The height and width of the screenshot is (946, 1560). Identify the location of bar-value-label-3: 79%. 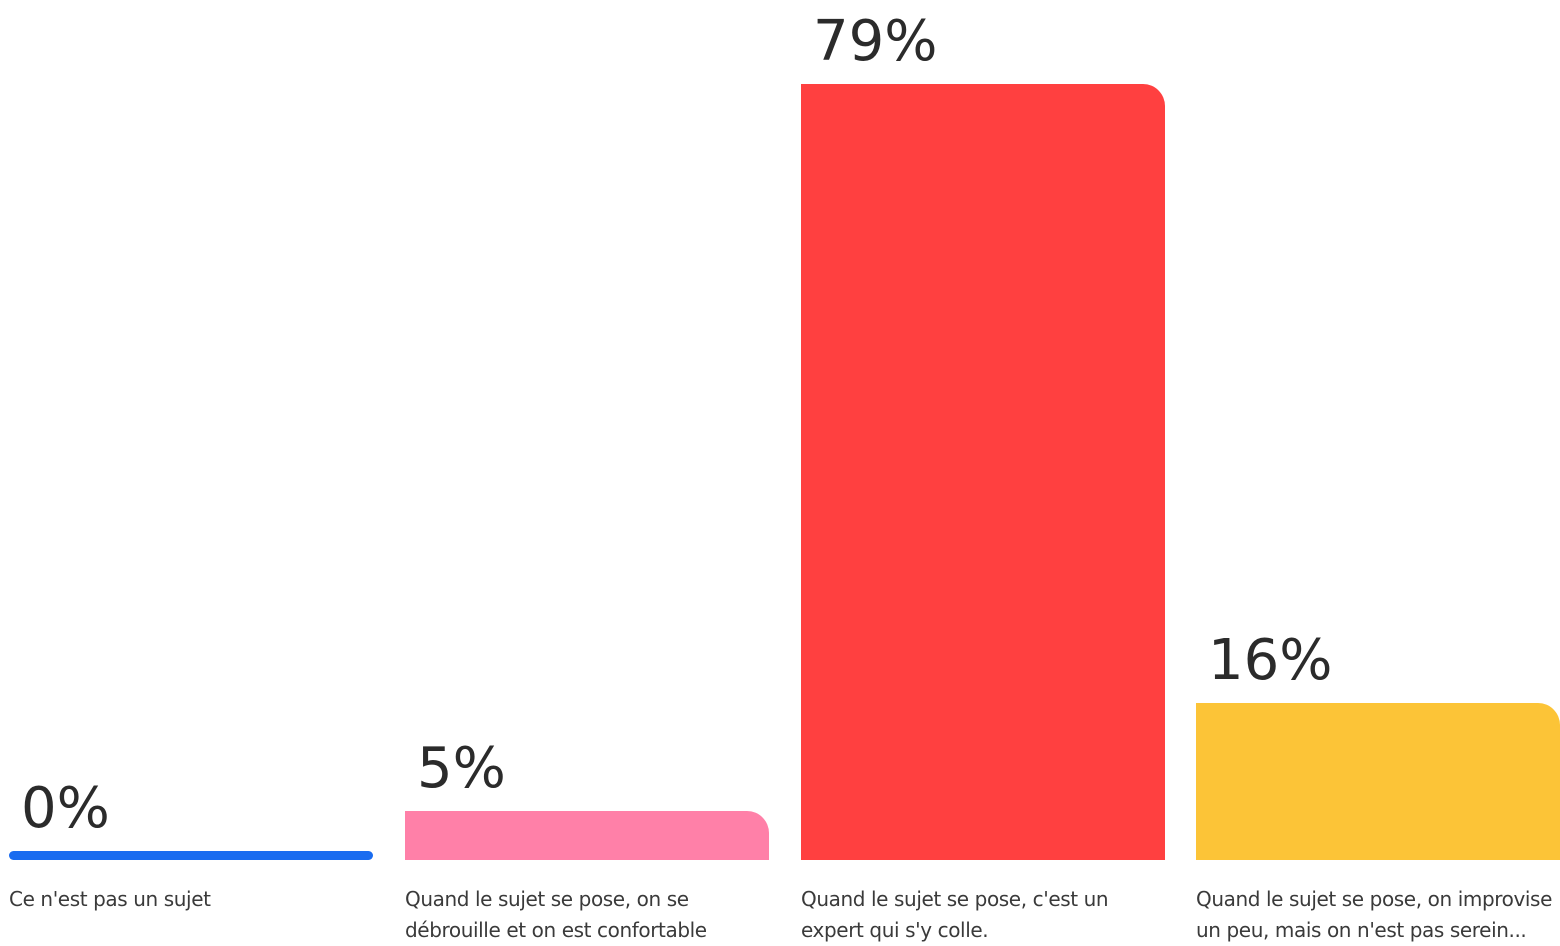
(875, 41).